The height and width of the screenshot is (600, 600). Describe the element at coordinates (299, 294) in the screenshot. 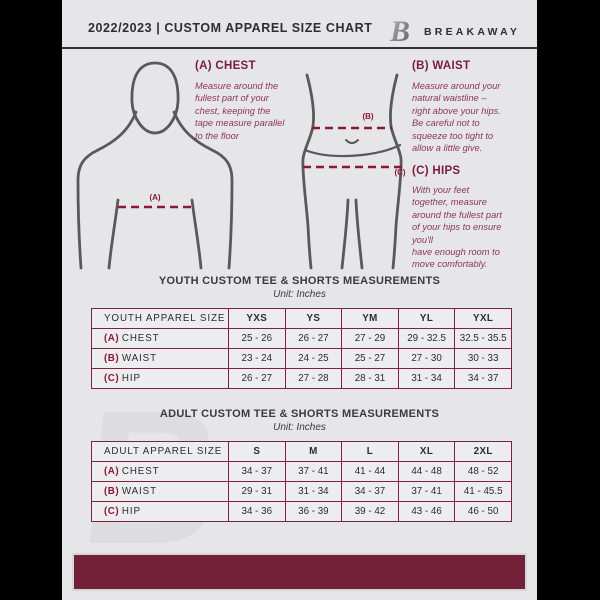

I see `youth-table-unit: Unit: Inches` at that location.